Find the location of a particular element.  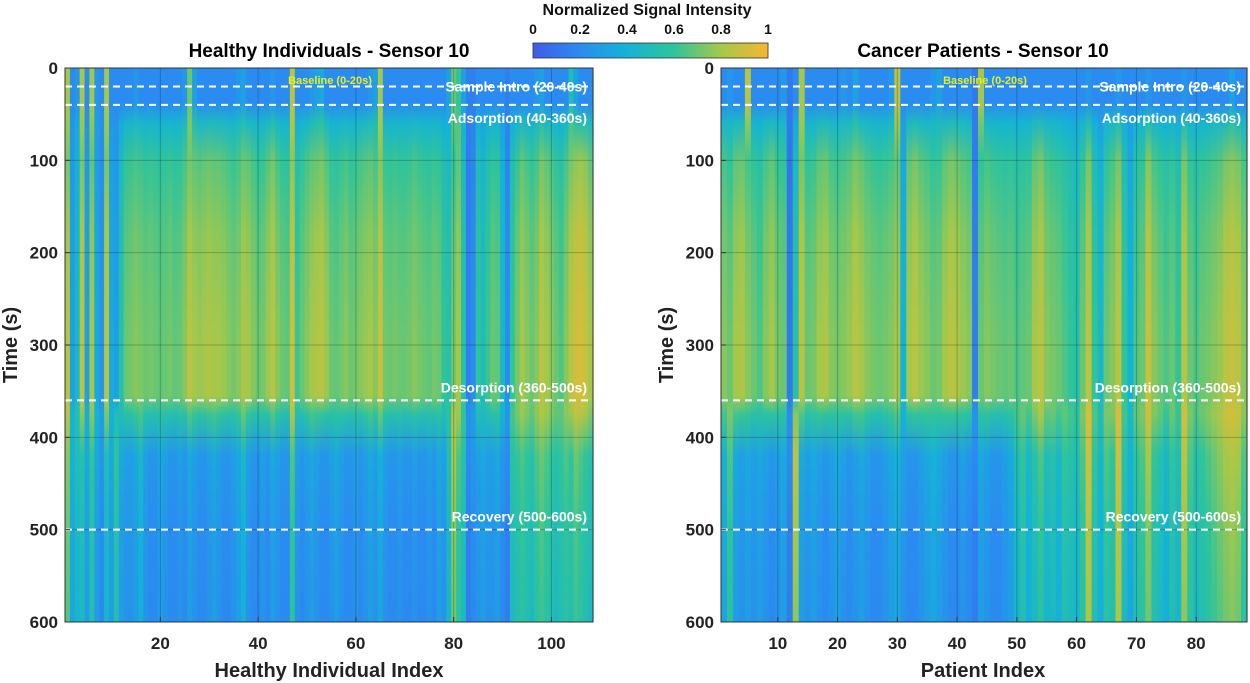

phase-label: Desorption (360-500s) is located at coordinates (514, 387).